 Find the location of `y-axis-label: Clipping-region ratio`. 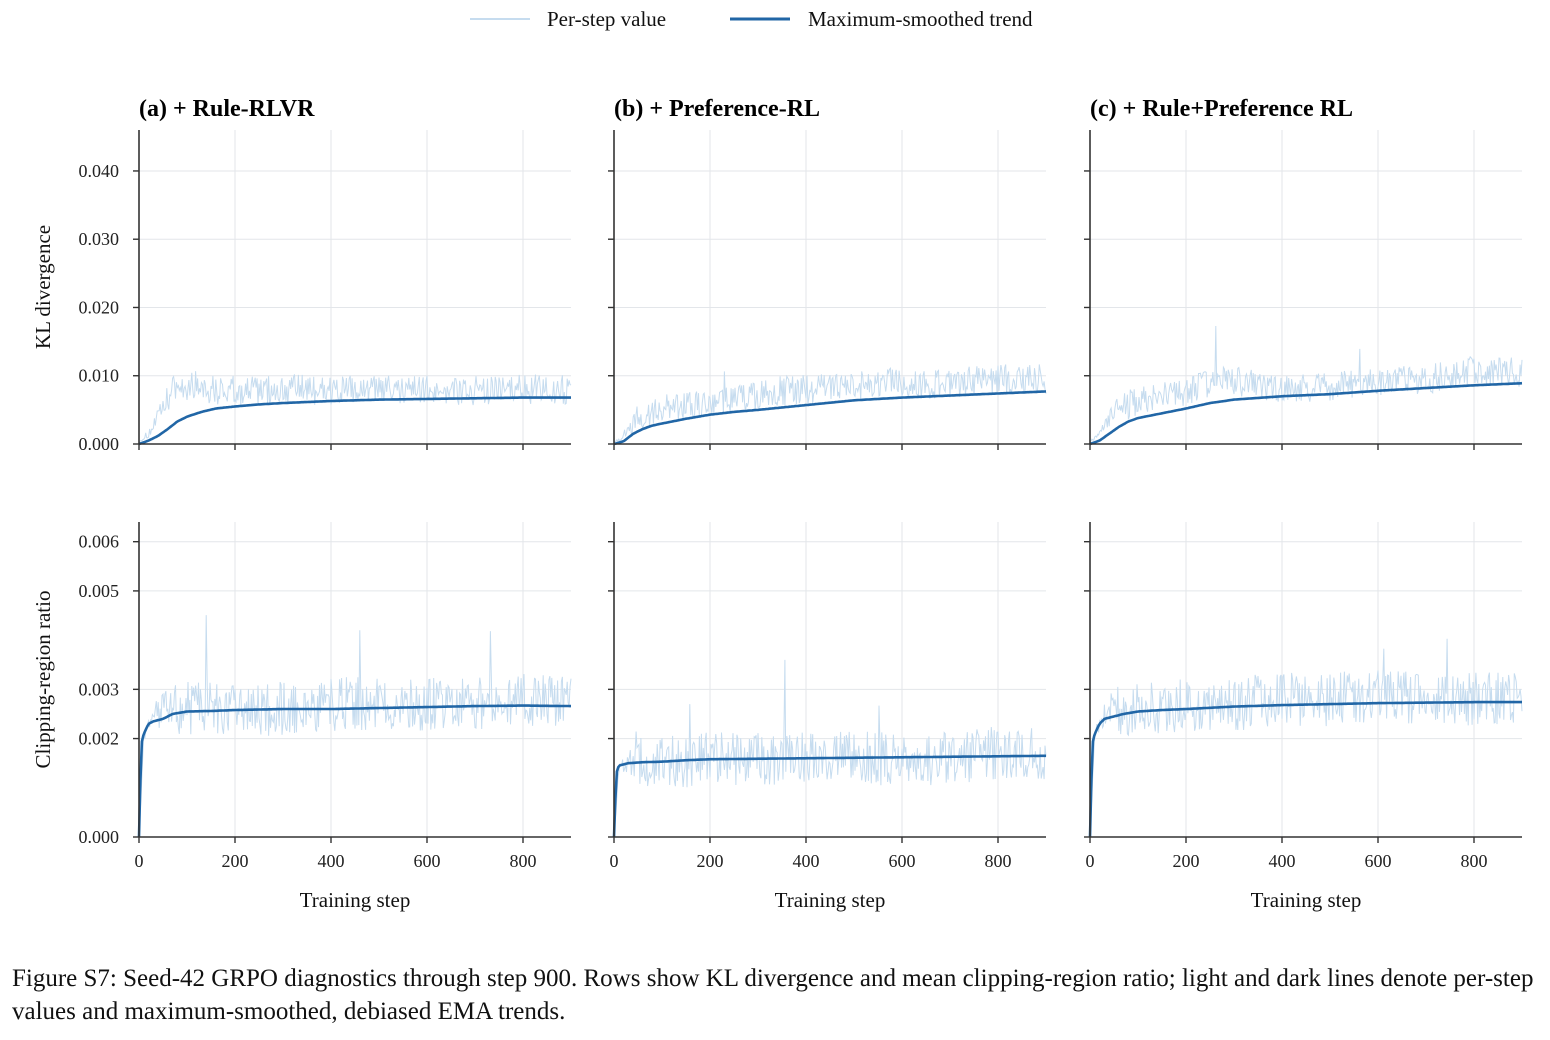

y-axis-label: Clipping-region ratio is located at coordinates (43, 680).